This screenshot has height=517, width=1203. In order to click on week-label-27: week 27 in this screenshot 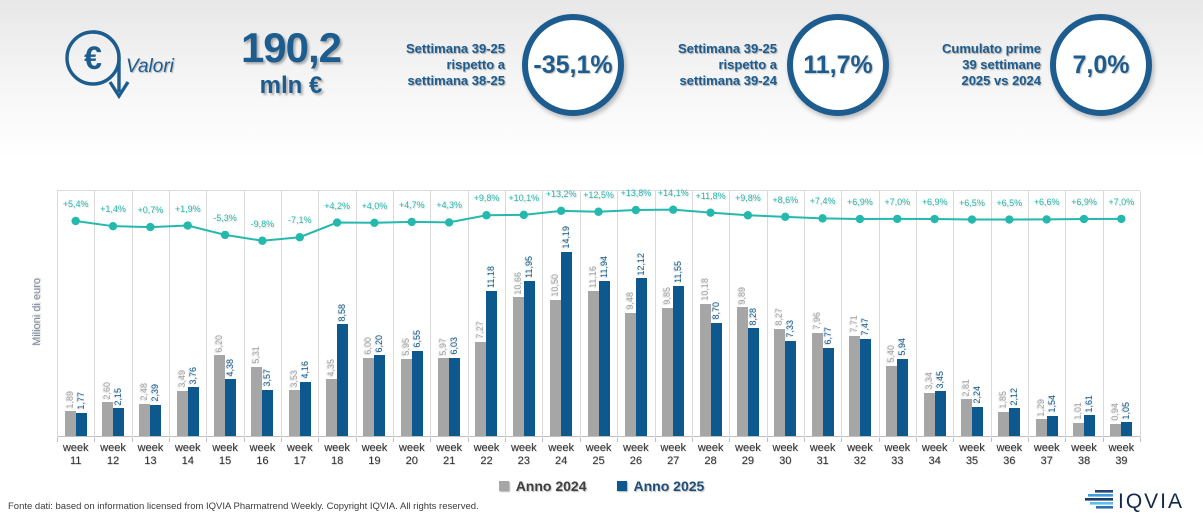, I will do `click(673, 454)`.